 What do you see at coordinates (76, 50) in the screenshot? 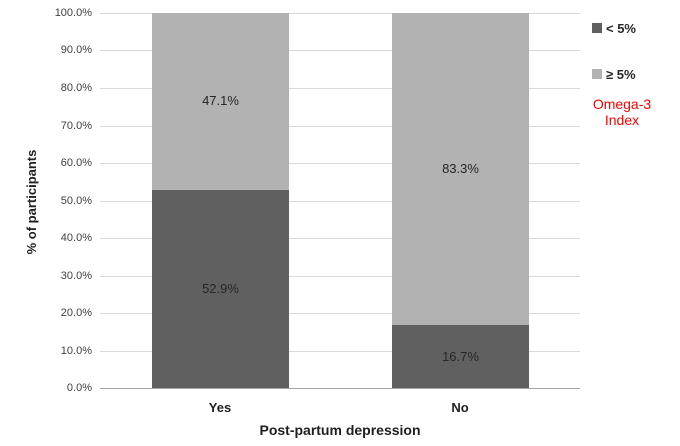
I see `y-tick-label: 90.0%` at bounding box center [76, 50].